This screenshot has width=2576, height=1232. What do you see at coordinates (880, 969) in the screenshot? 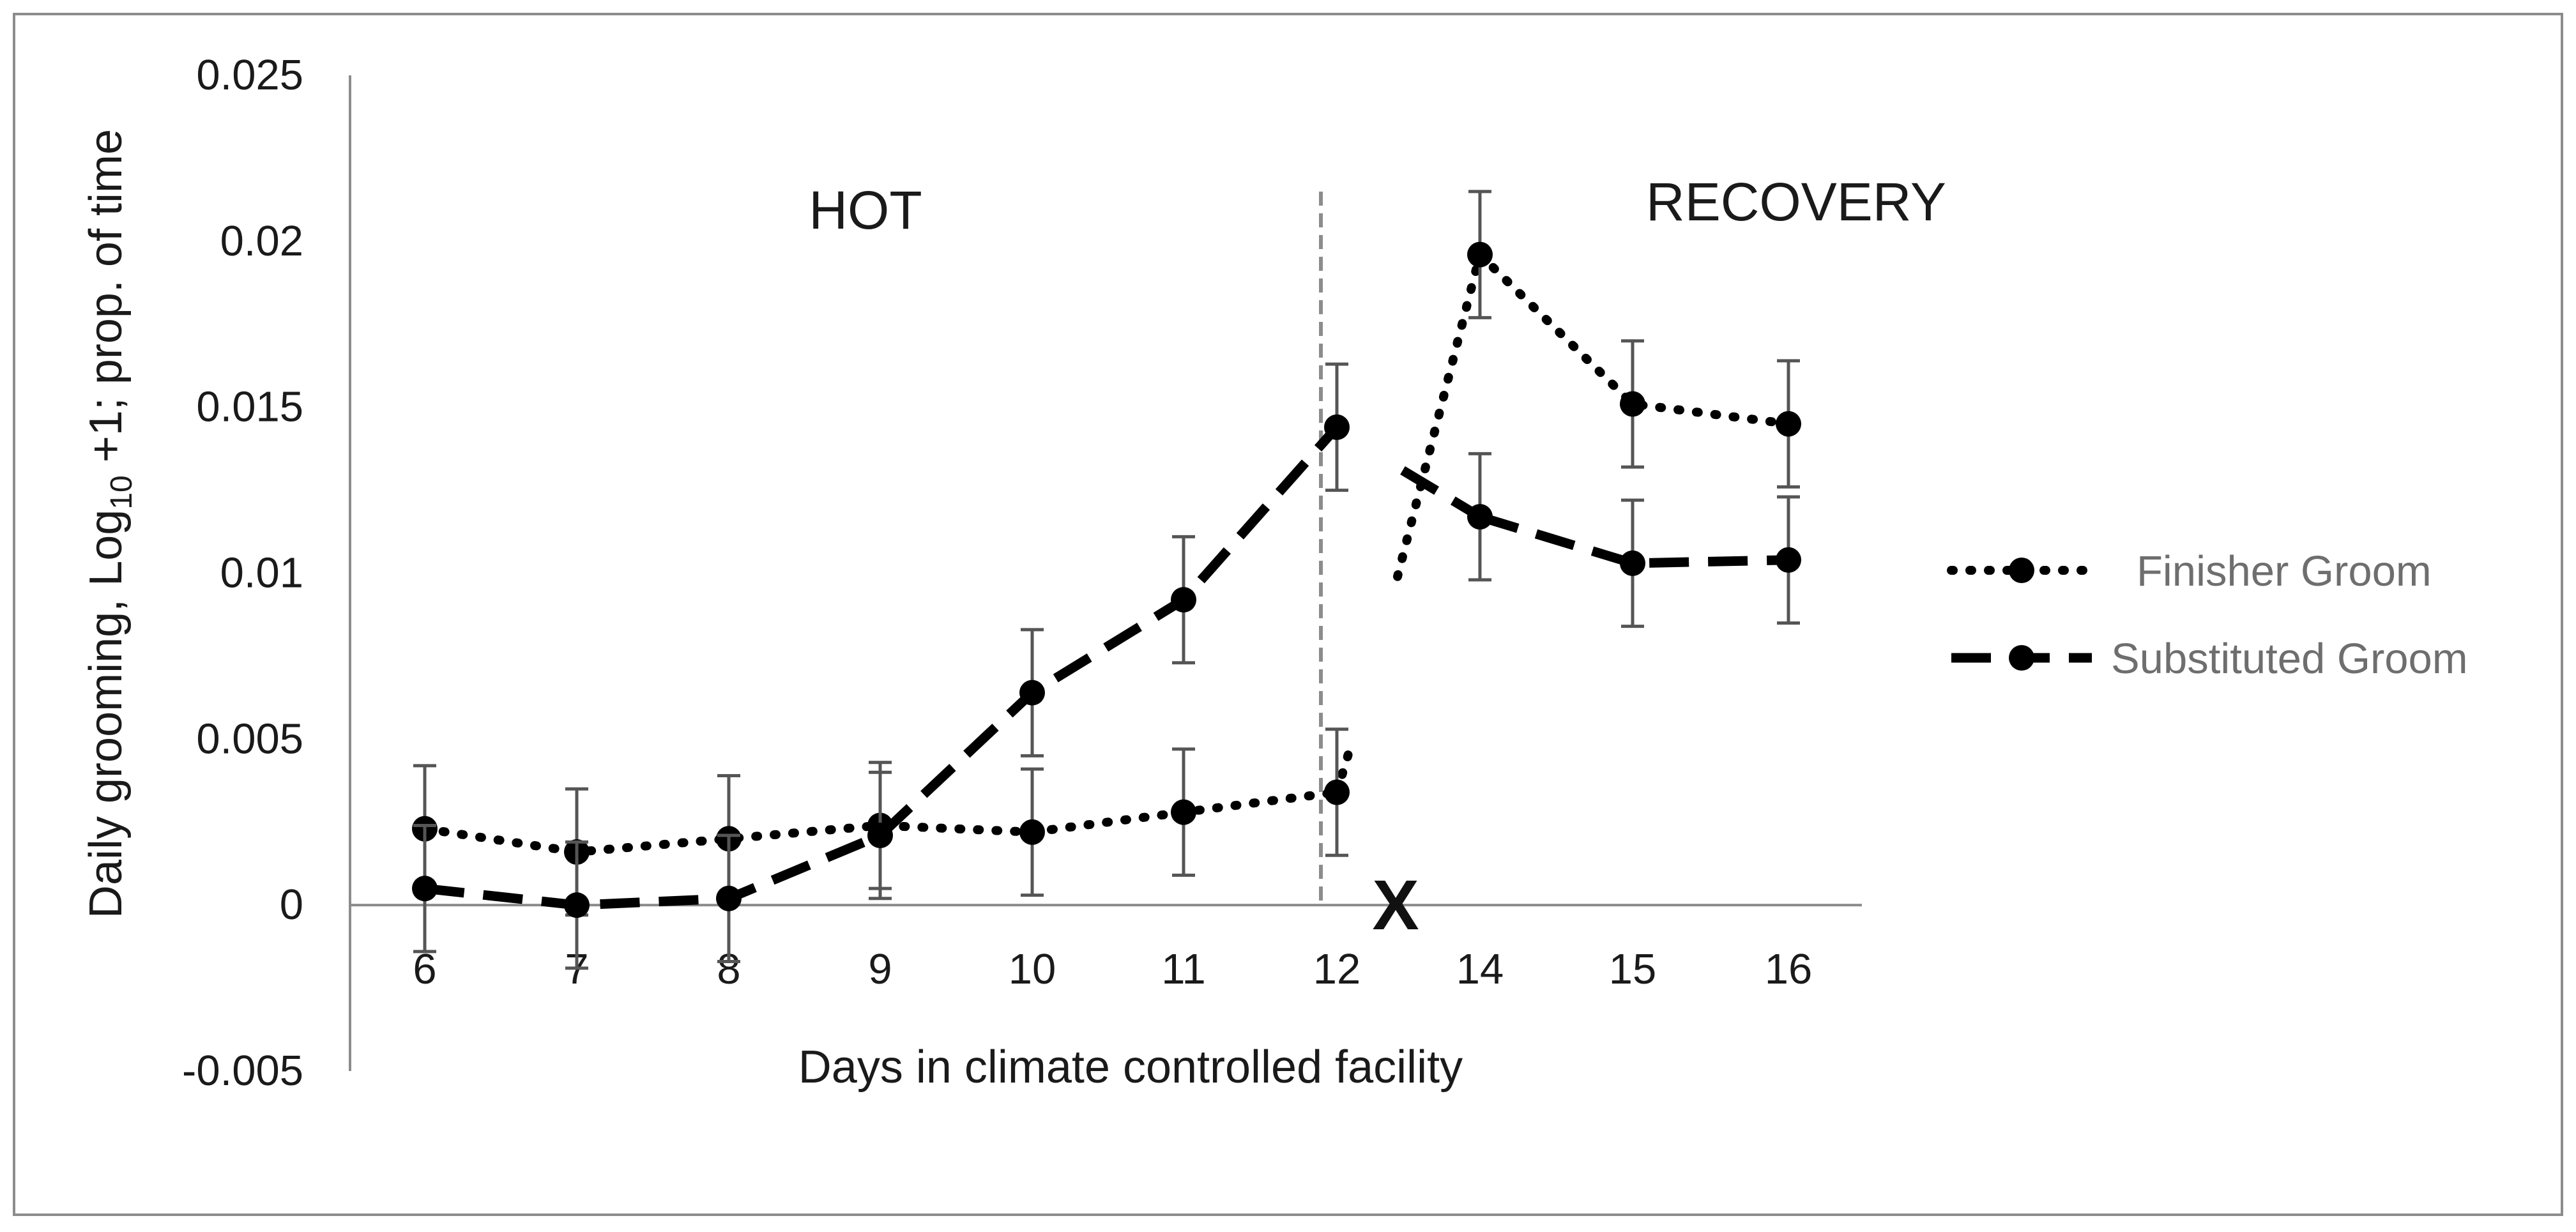
I see `x-tick-label: 9` at bounding box center [880, 969].